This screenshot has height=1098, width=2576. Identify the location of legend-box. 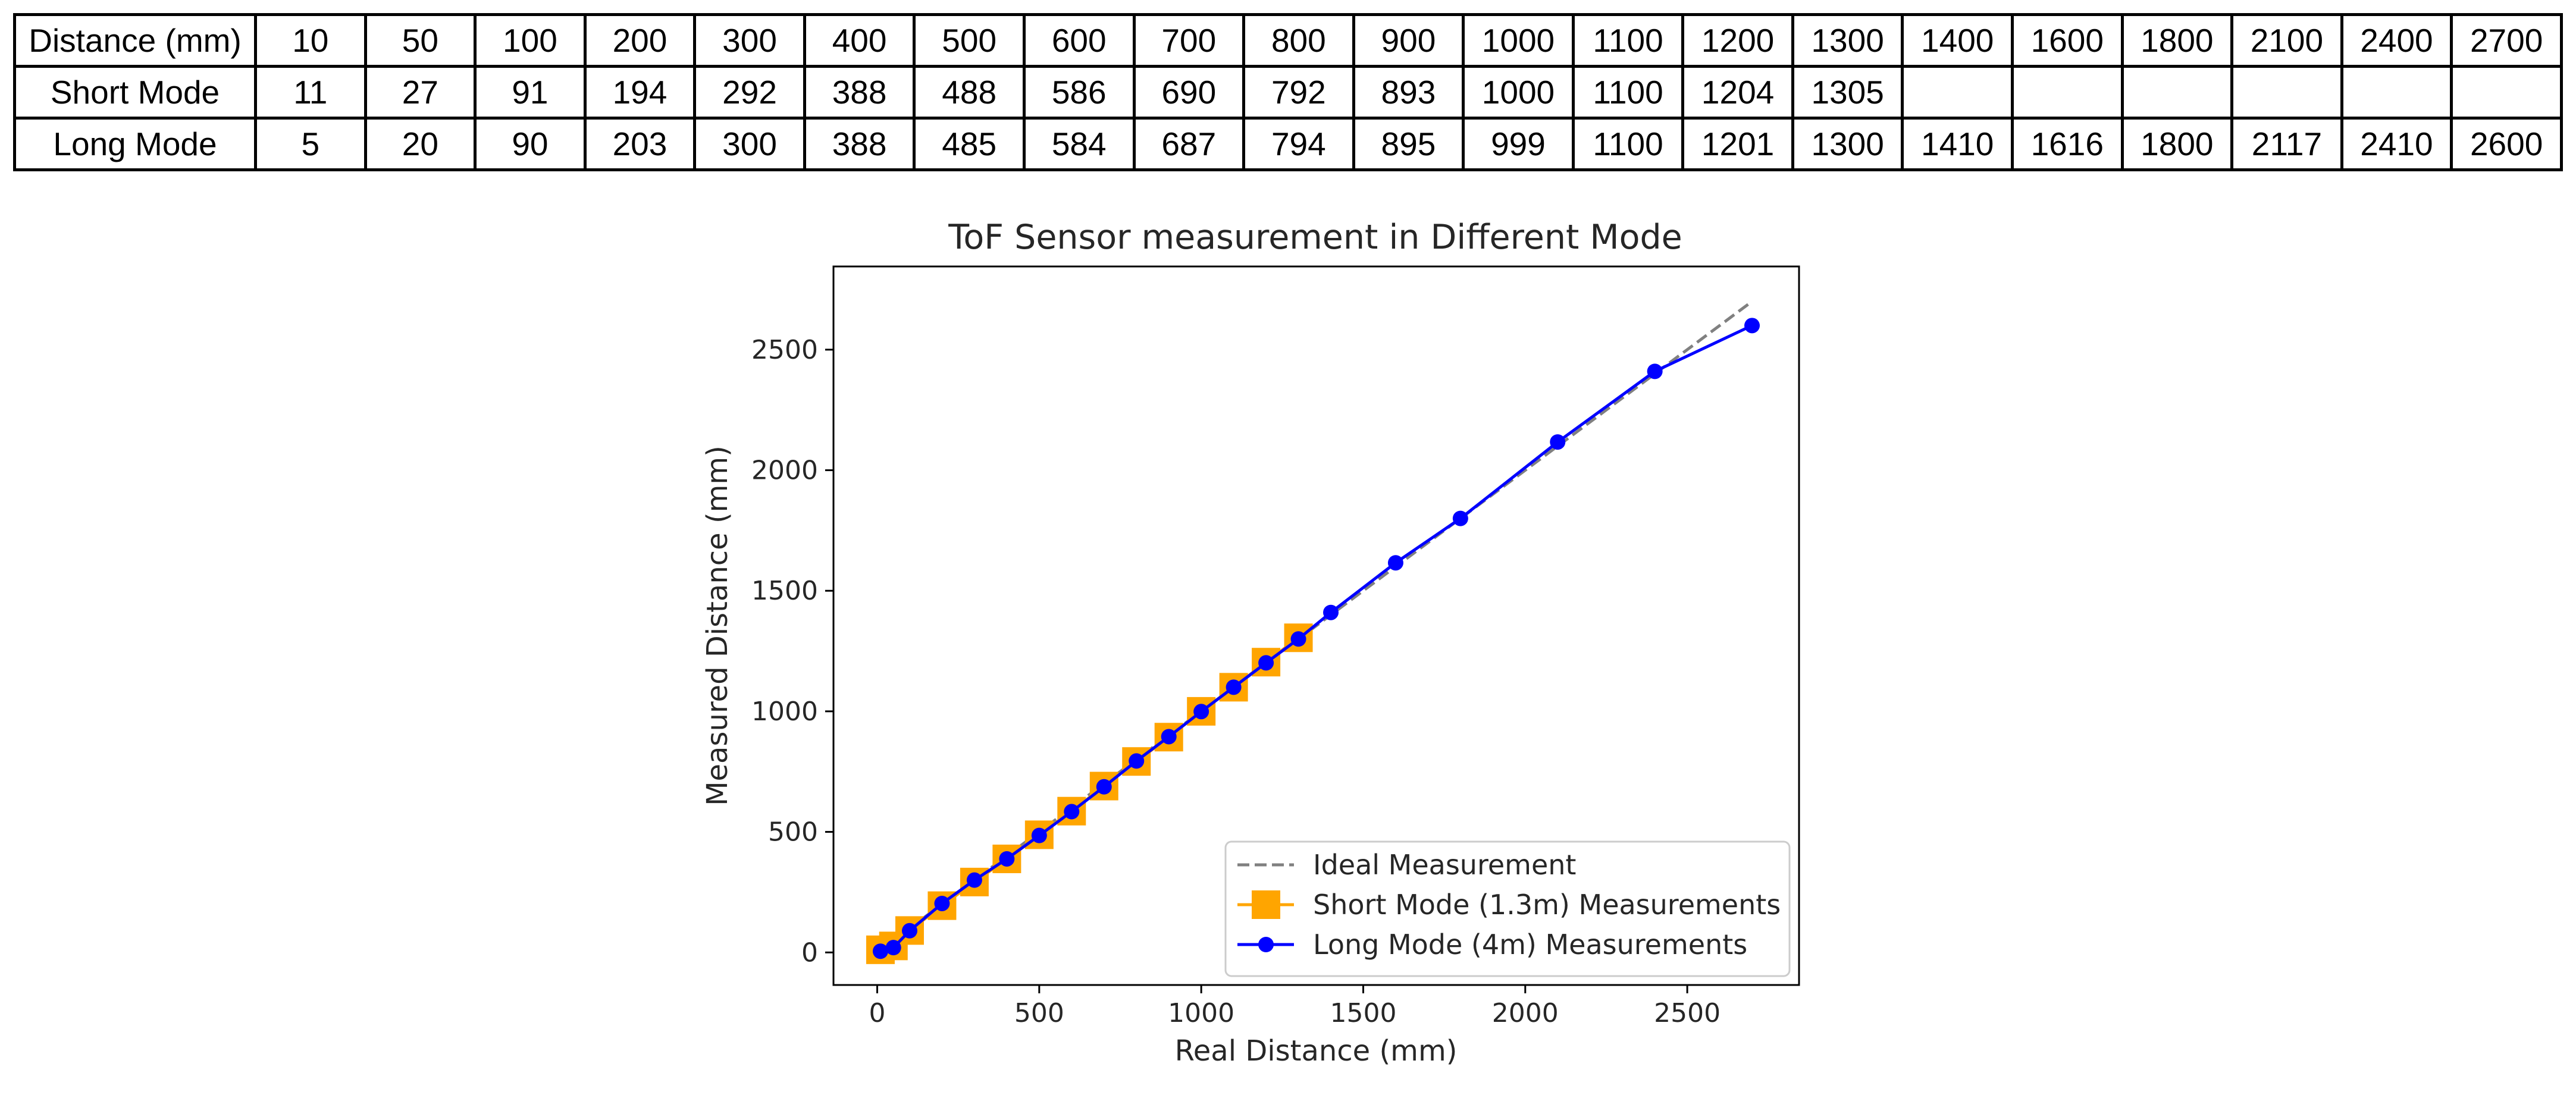
(1507, 908).